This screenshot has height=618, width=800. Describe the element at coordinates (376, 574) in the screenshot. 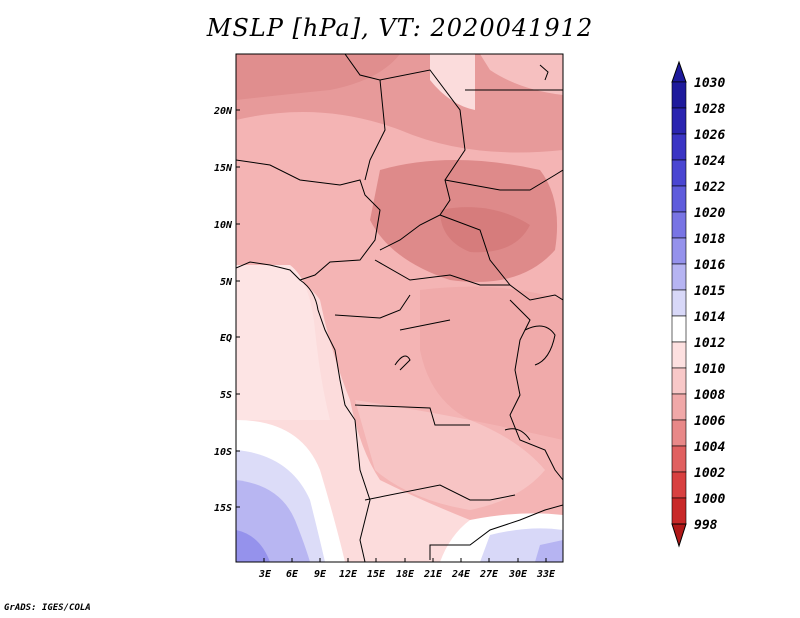

I see `lon-label: 15E` at that location.